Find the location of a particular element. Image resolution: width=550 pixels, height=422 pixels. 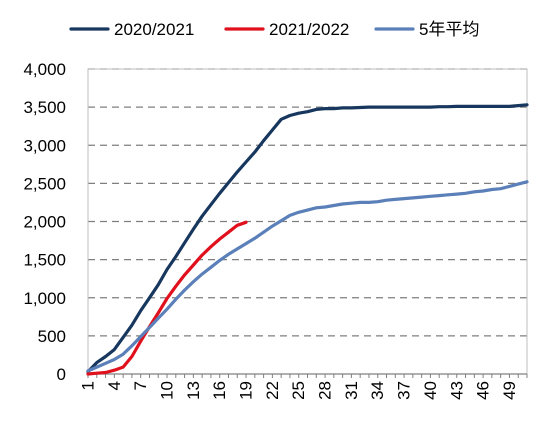

y-tick-label: 0 is located at coordinates (61, 374).